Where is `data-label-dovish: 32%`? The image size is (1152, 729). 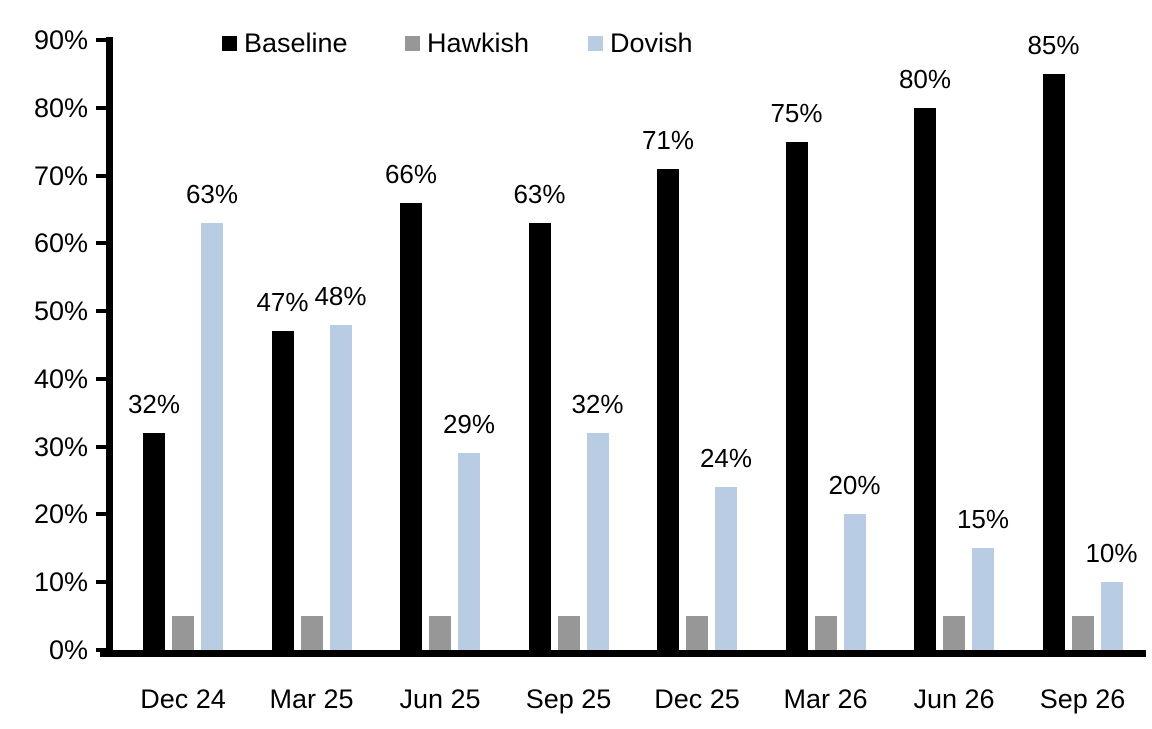
data-label-dovish: 32% is located at coordinates (597, 404).